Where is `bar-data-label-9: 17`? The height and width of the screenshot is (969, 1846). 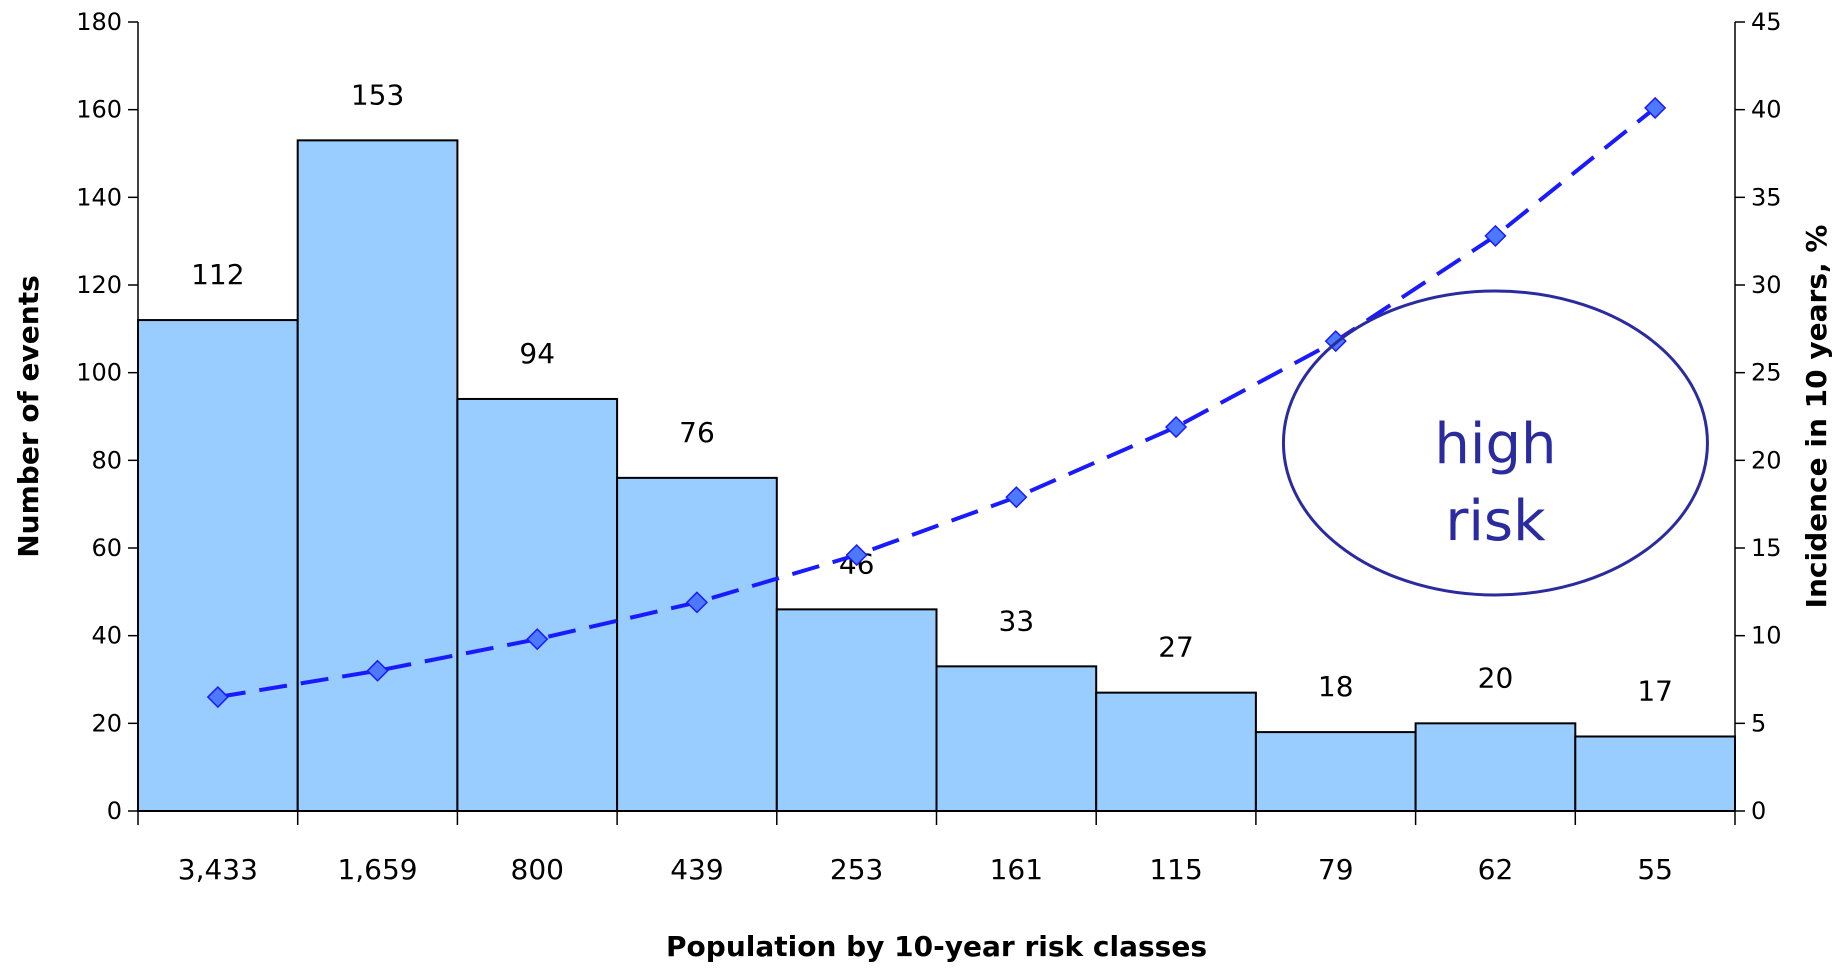
bar-data-label-9: 17 is located at coordinates (1655, 690).